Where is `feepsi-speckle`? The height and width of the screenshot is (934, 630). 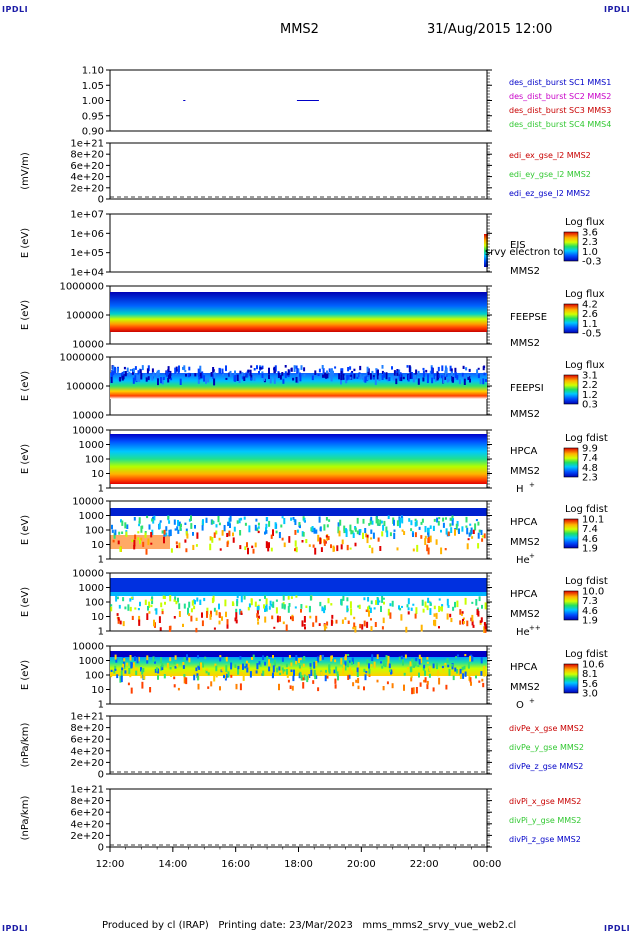 feepsi-speckle is located at coordinates (298, 375).